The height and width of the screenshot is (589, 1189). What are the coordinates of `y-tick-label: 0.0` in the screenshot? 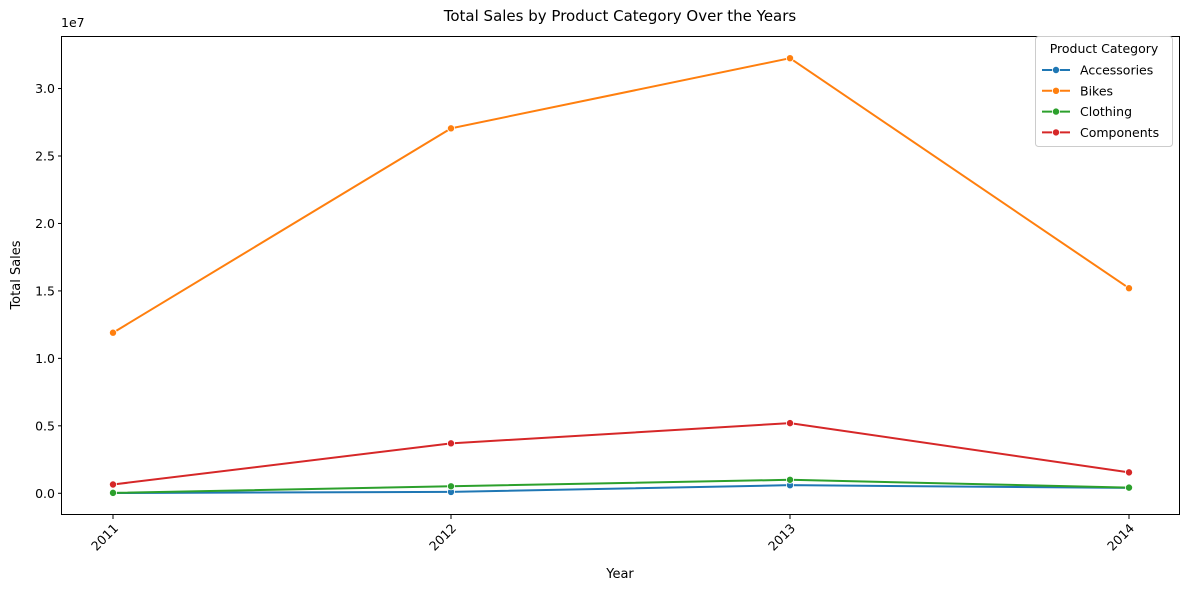 It's located at (45, 493).